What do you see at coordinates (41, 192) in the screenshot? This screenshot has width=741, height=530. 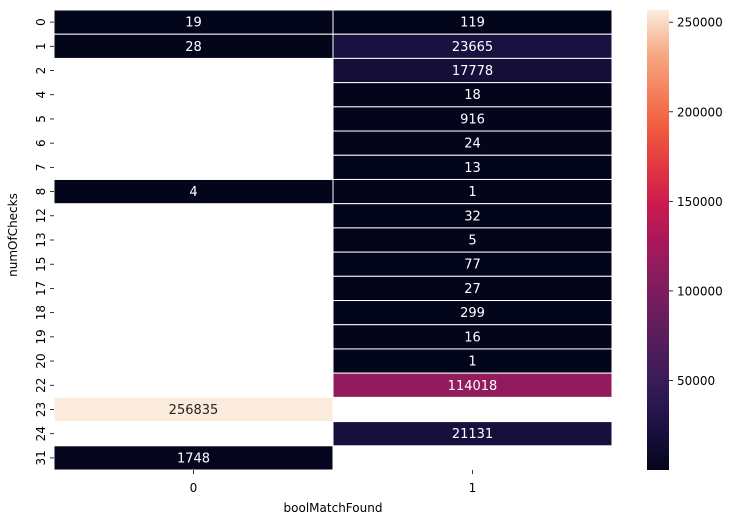 I see `y-tick-label: 8` at bounding box center [41, 192].